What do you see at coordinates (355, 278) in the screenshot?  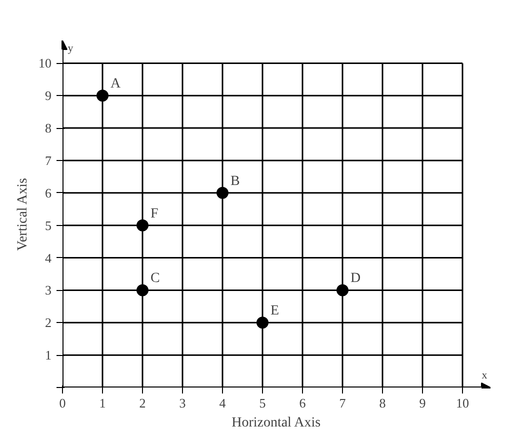 I see `annotation: D` at bounding box center [355, 278].